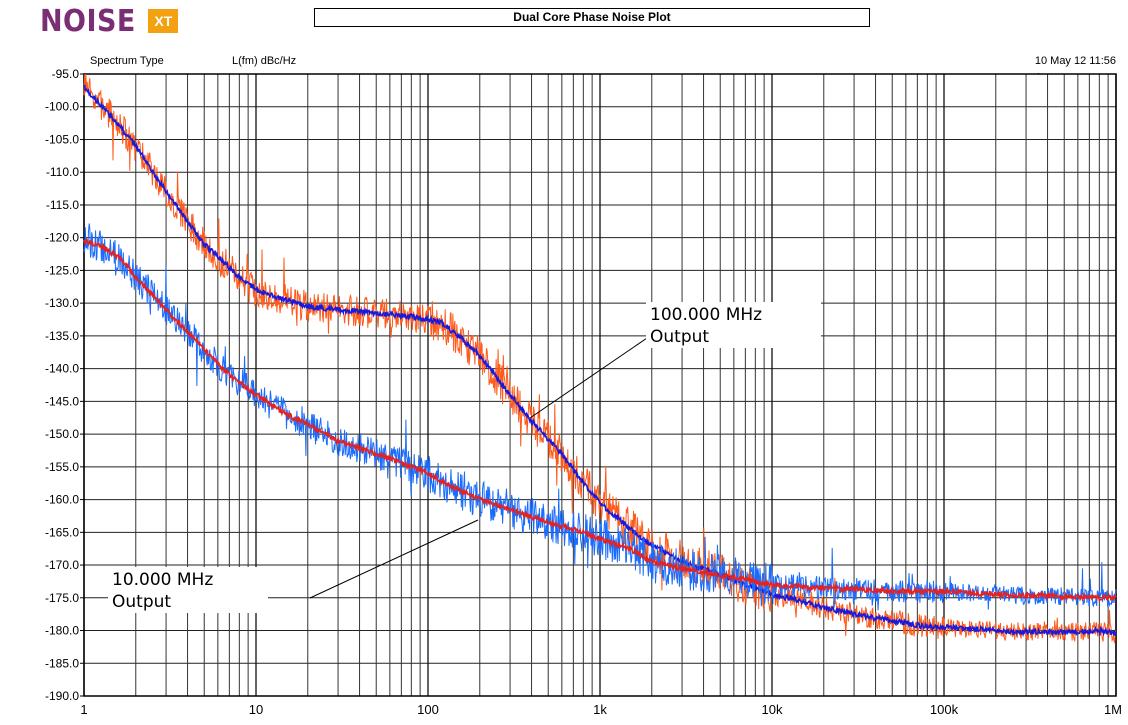  I want to click on logo-badge: XT, so click(163, 21).